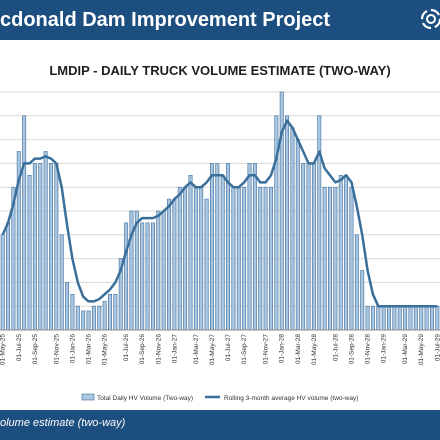 The height and width of the screenshot is (440, 440). I want to click on x-tick-label: 01-May-27, so click(212, 349).